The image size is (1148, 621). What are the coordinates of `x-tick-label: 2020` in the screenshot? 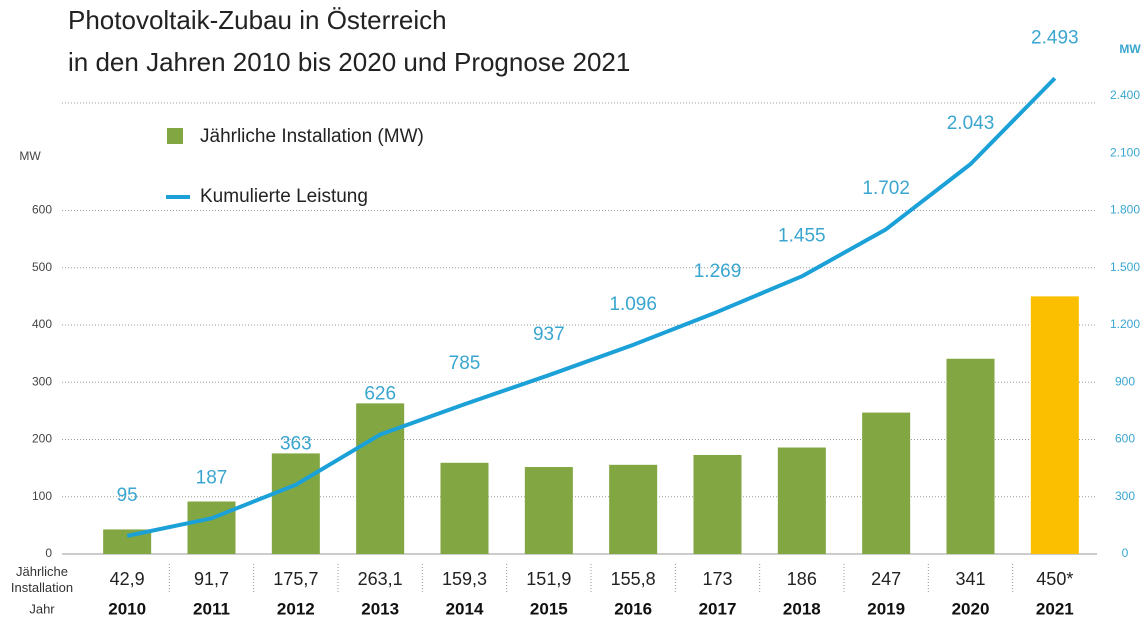 It's located at (971, 608).